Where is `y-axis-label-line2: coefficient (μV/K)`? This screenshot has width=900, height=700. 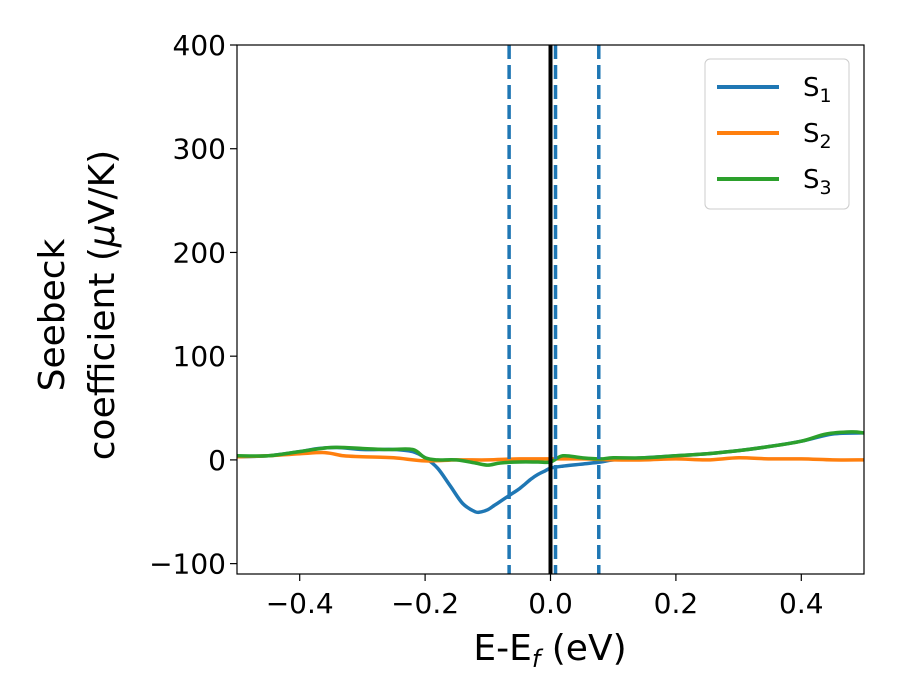
y-axis-label-line2: coefficient (μV/K) is located at coordinates (102, 305).